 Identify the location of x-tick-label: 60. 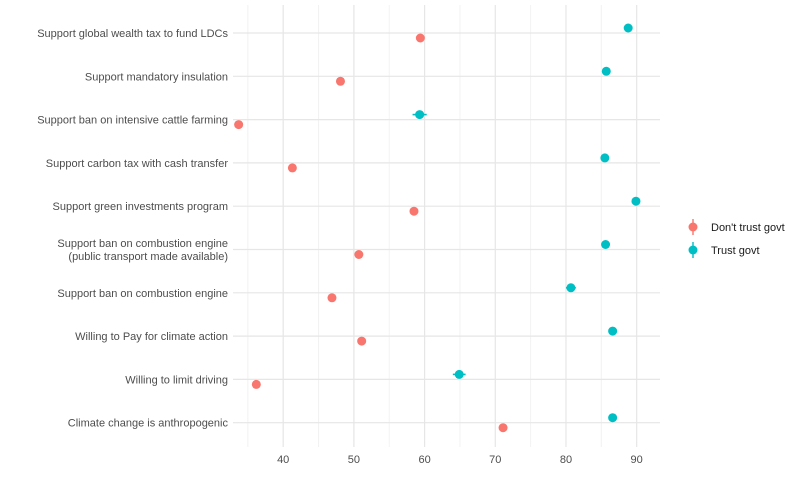
(424, 460).